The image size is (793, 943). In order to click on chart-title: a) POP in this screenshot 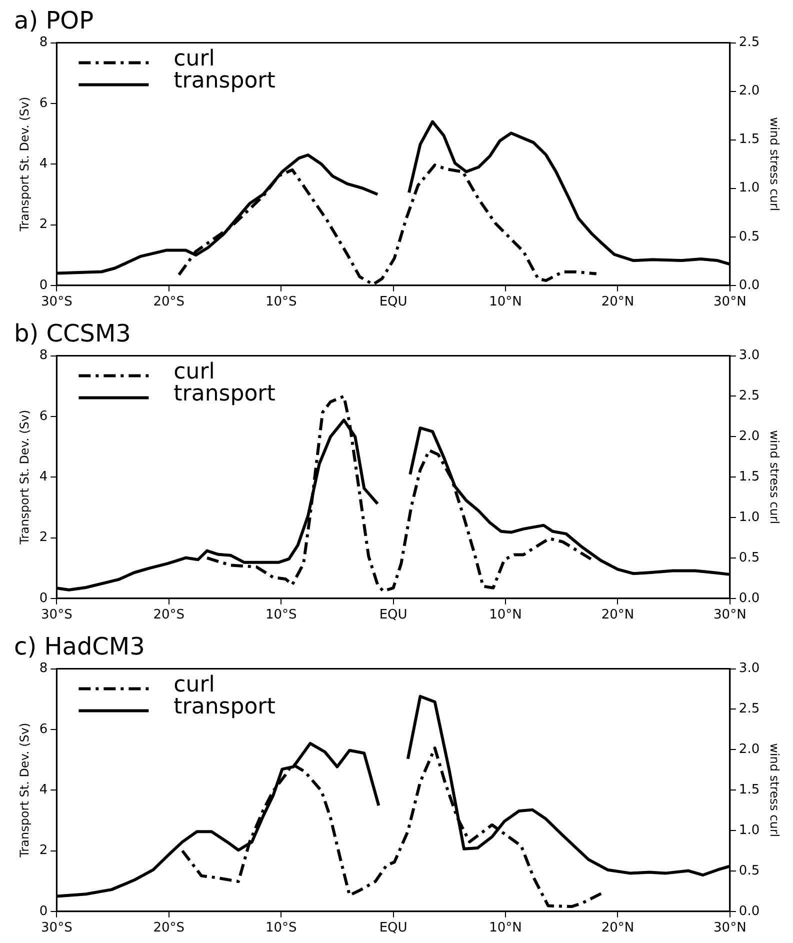, I will do `click(54, 20)`.